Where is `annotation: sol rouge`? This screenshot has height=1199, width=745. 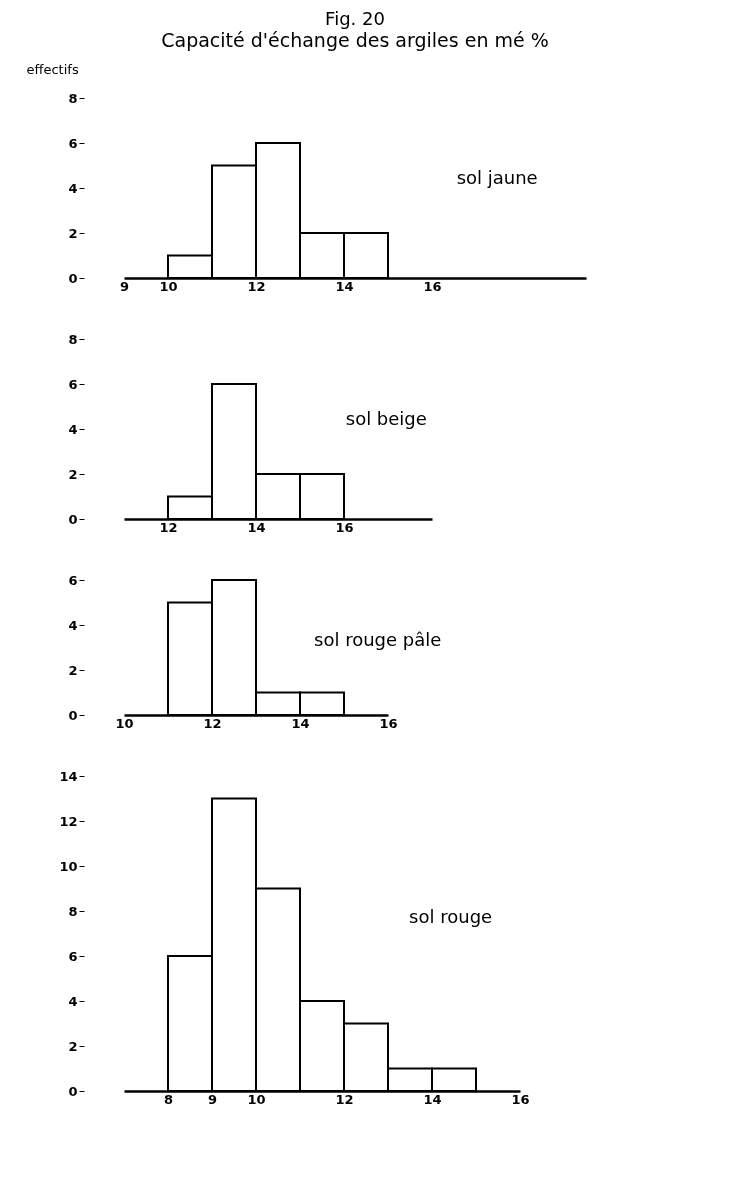
annotation: sol rouge is located at coordinates (451, 916).